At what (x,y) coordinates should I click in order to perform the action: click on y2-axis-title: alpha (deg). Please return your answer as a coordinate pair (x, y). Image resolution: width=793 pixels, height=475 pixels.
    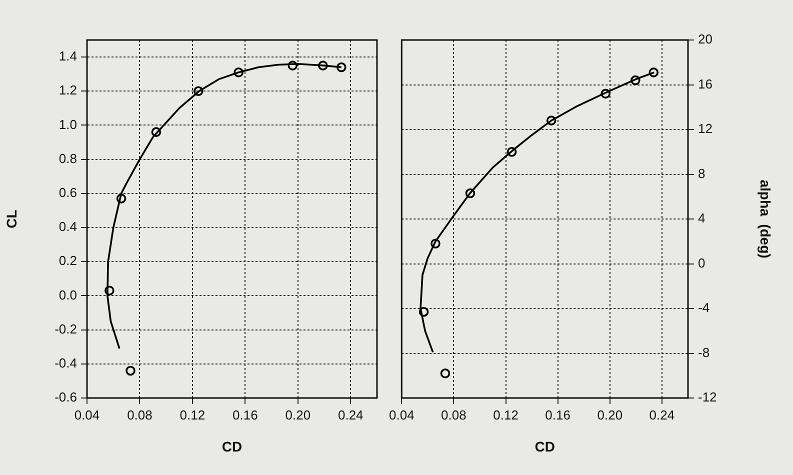
    Looking at the image, I should click on (766, 219).